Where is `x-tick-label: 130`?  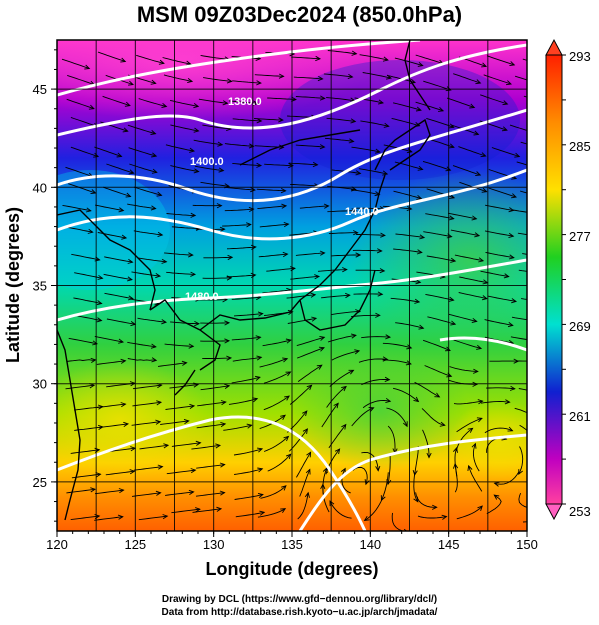 x-tick-label: 130 is located at coordinates (214, 544).